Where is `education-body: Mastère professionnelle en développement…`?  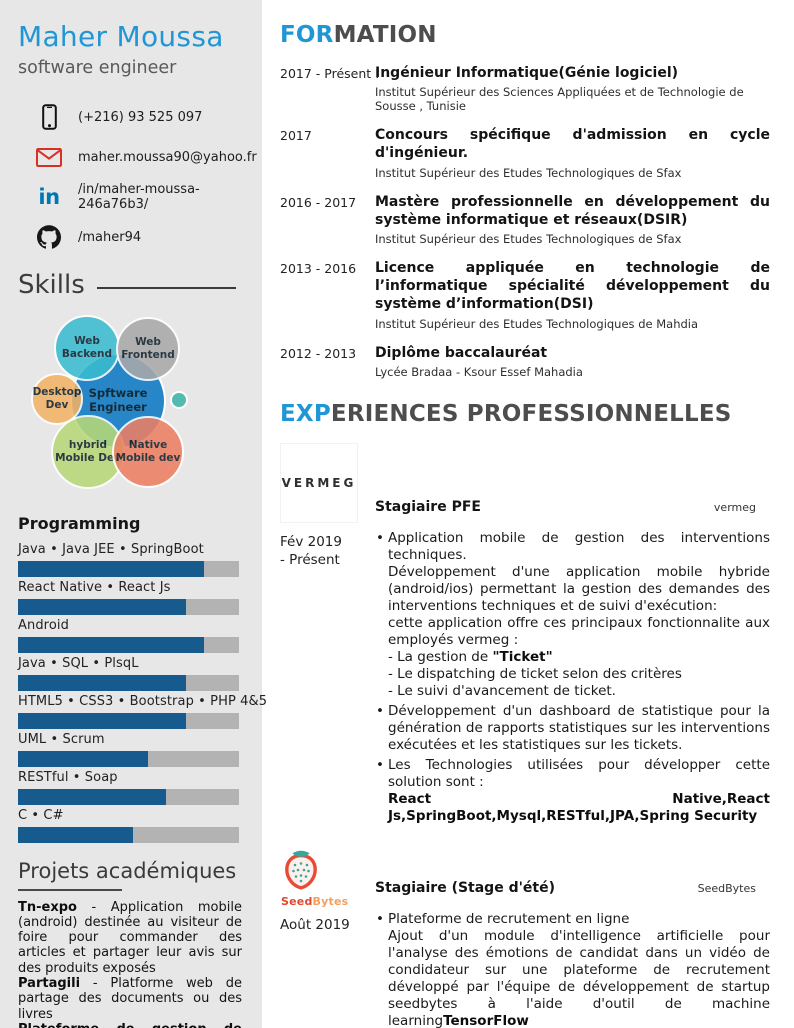
education-body: Mastère professionnelle en développement… is located at coordinates (572, 219).